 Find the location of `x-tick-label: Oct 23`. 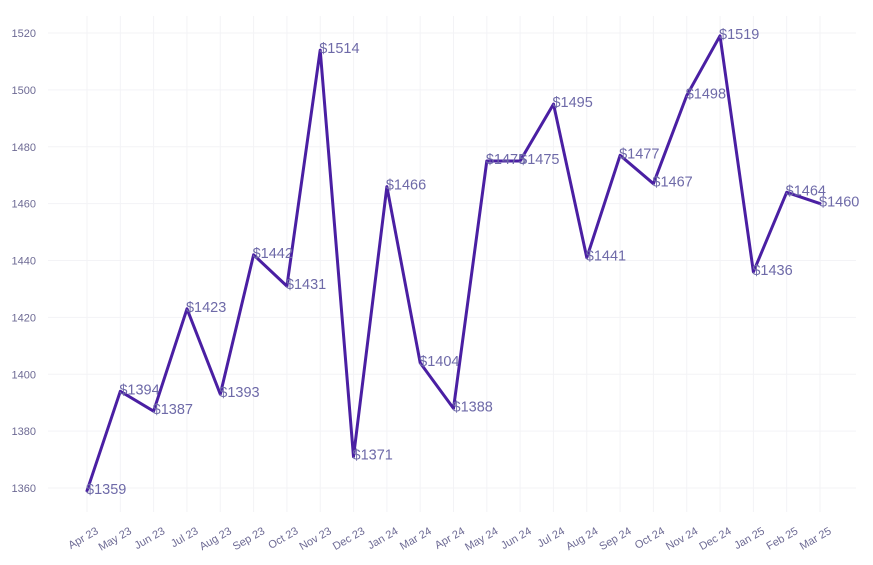

x-tick-label: Oct 23 is located at coordinates (283, 538).